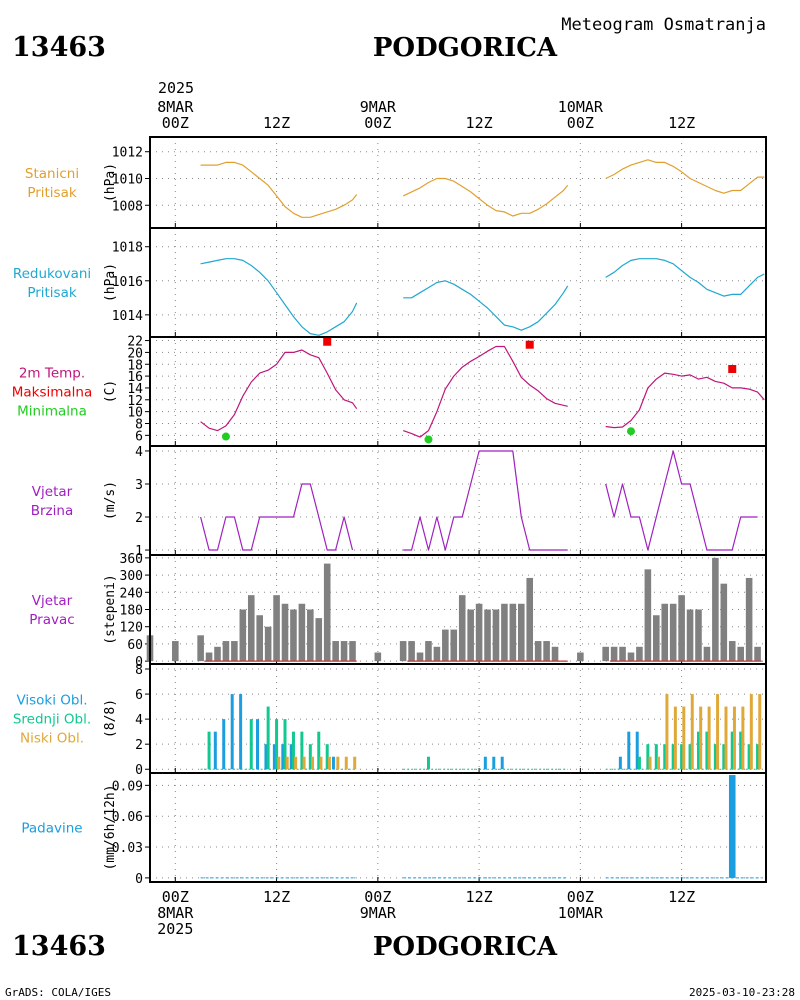 Image resolution: width=800 pixels, height=1000 pixels. Describe the element at coordinates (390, 282) in the screenshot. I see `panel-pressure_reduced: 1014 1016 1018 (hPa) Redukovani Pritisak` at that location.